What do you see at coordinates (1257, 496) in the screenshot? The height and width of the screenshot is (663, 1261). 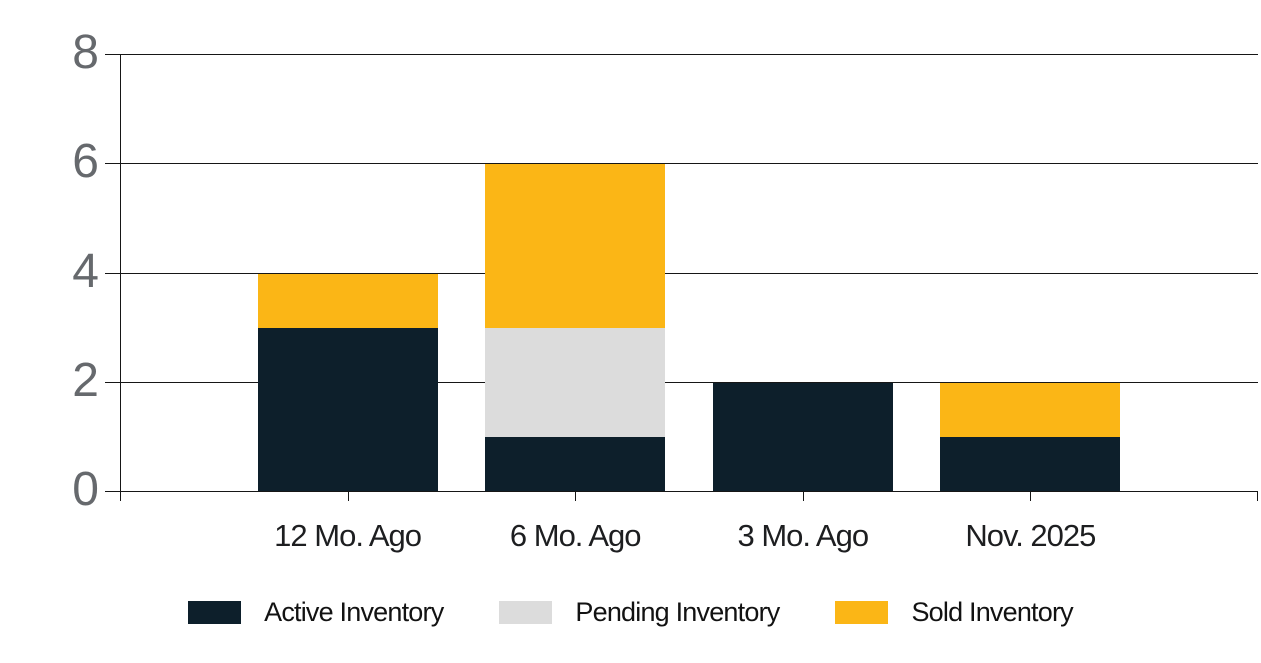 I see `x-axis-end-tick` at bounding box center [1257, 496].